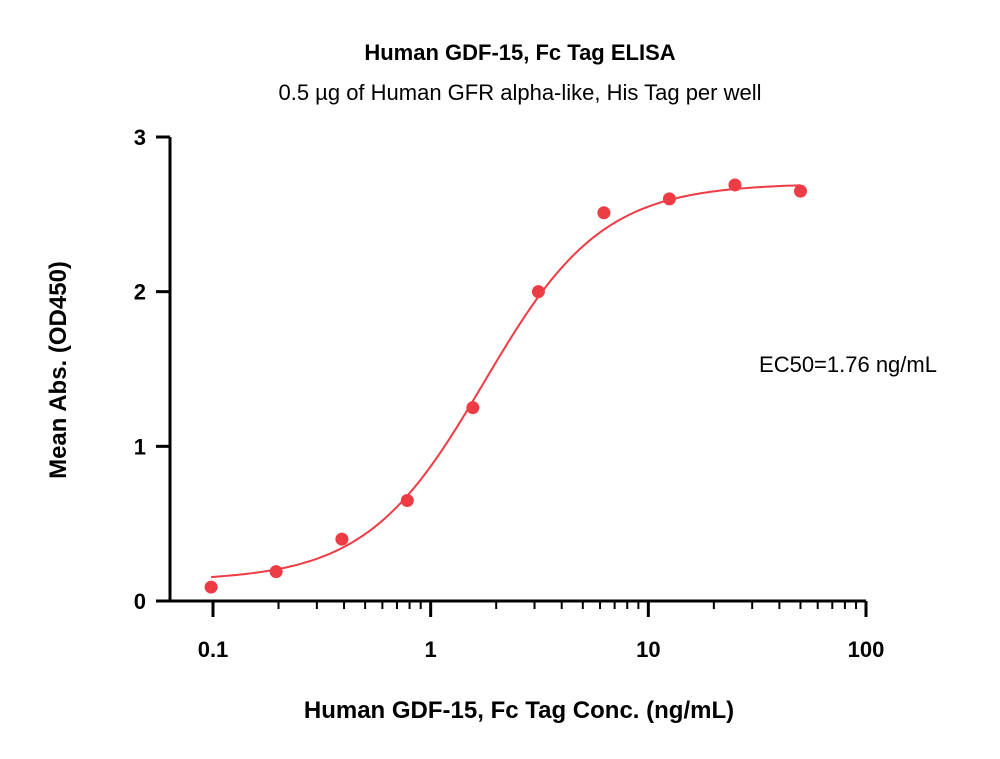 This screenshot has height=759, width=1000. What do you see at coordinates (58, 370) in the screenshot?
I see `y-axis-label: Mean Abs. (OD450)` at bounding box center [58, 370].